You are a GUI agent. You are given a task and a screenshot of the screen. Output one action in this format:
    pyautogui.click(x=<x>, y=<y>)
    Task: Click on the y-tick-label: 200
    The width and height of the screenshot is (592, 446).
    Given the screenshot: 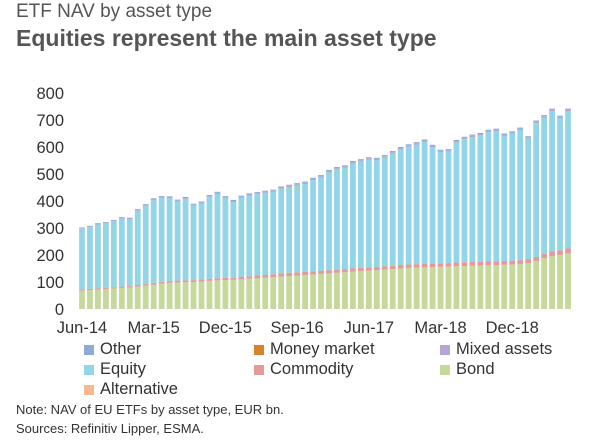 What is the action you would take?
    pyautogui.click(x=50, y=256)
    